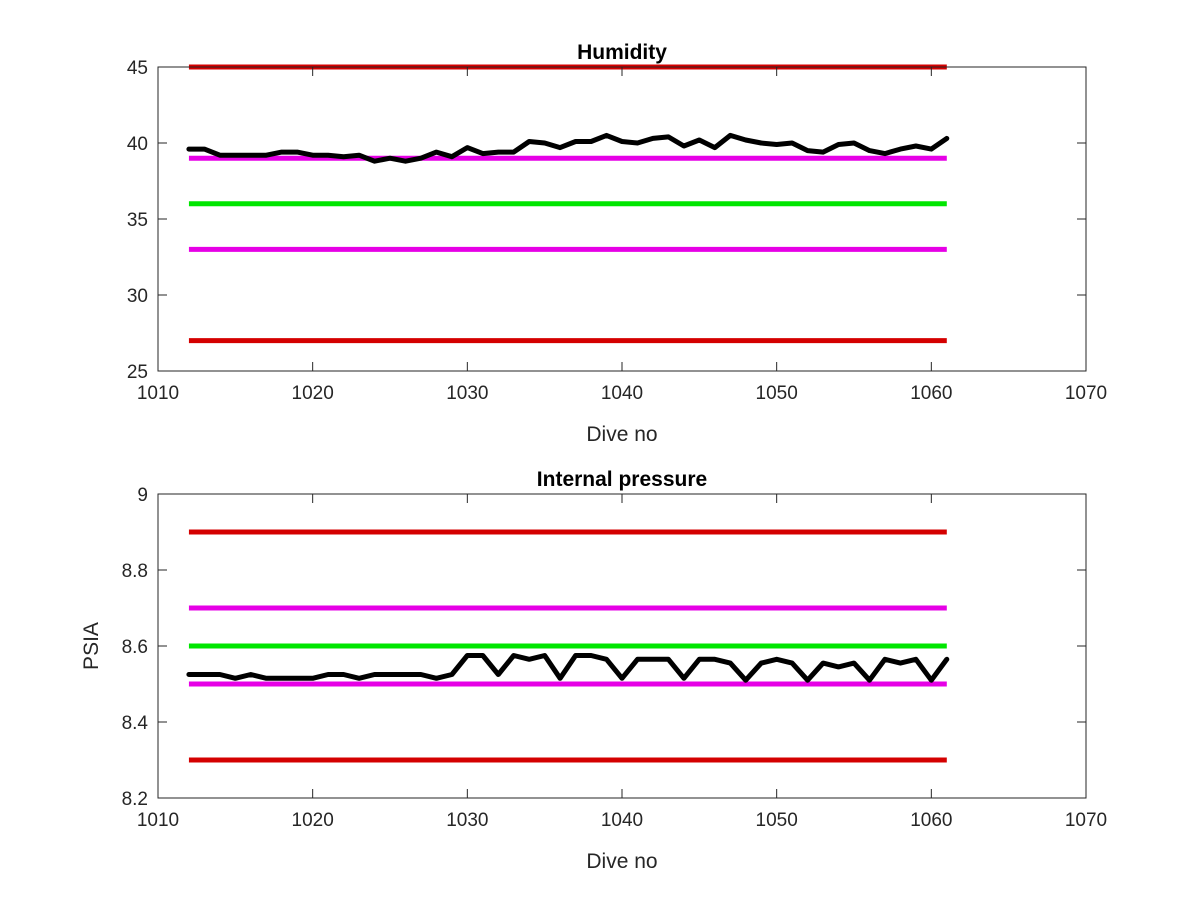 The image size is (1200, 900). What do you see at coordinates (621, 861) in the screenshot?
I see `pressure-x-axis-label: Dive no` at bounding box center [621, 861].